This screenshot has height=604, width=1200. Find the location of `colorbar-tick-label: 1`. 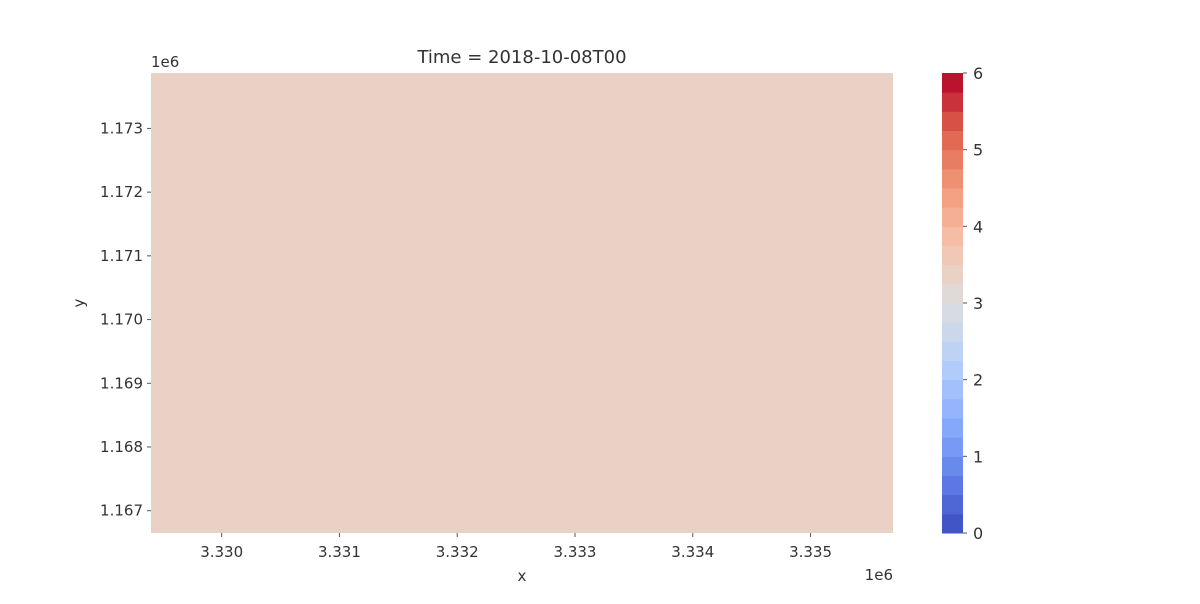

colorbar-tick-label: 1 is located at coordinates (978, 456).